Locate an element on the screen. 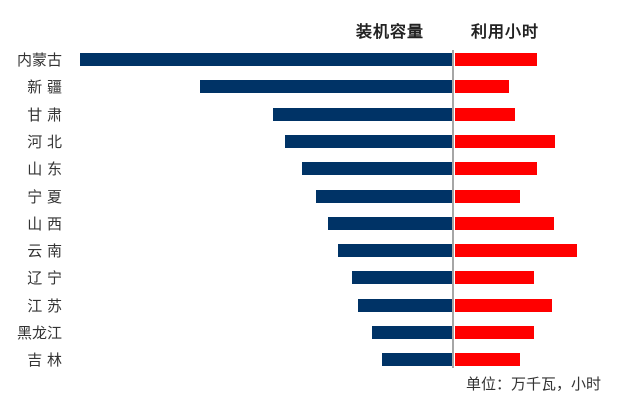 This screenshot has height=406, width=632. category-label: 甘 肃 is located at coordinates (44, 114).